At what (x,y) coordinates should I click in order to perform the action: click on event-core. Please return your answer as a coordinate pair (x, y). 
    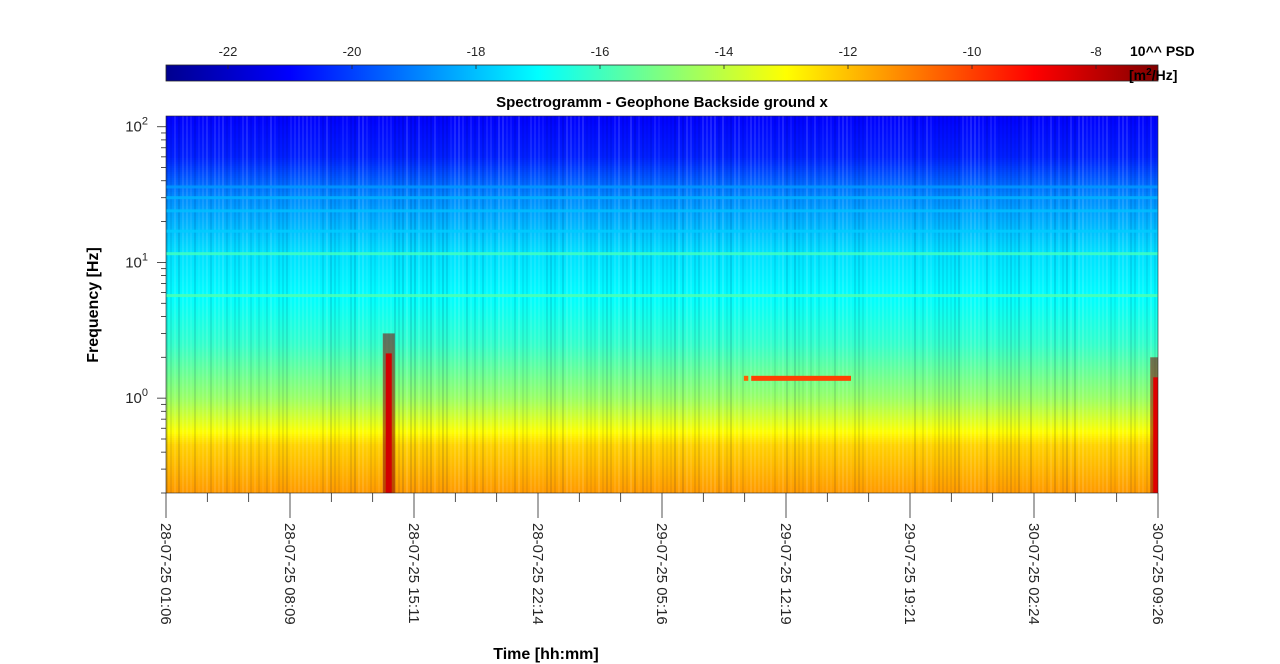
    Looking at the image, I should click on (388, 423).